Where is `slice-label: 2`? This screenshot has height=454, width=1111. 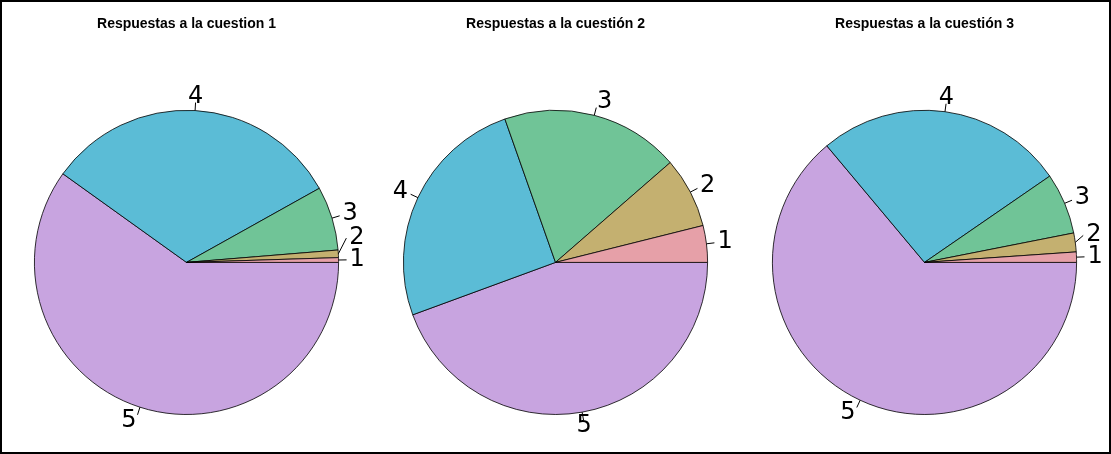
slice-label: 2 is located at coordinates (708, 183).